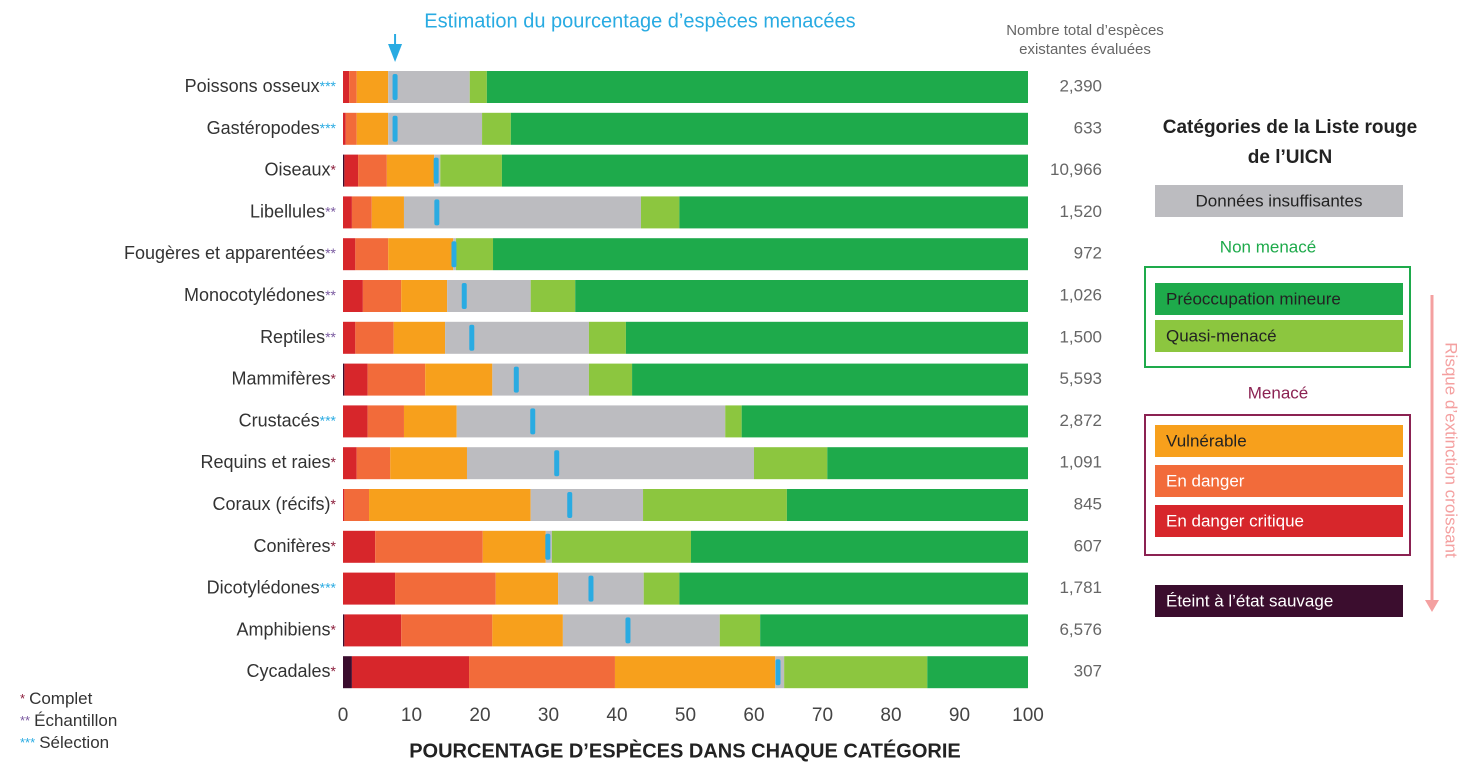  What do you see at coordinates (548, 715) in the screenshot?
I see `x-tick-label: 30` at bounding box center [548, 715].